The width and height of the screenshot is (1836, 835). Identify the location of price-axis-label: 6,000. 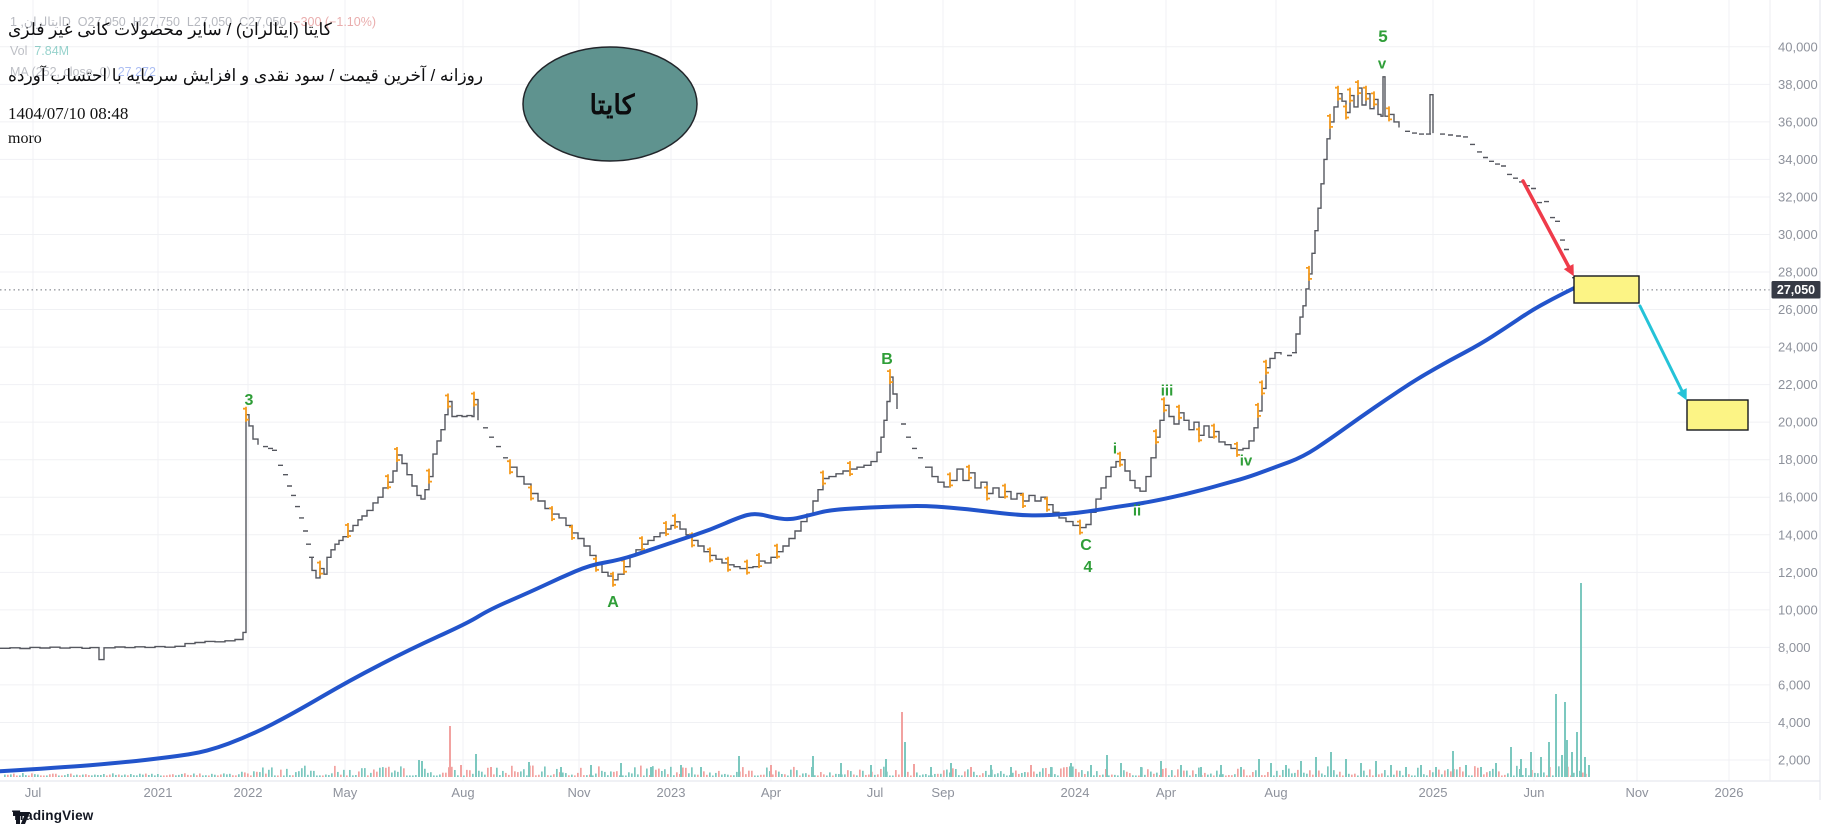
(1794, 684).